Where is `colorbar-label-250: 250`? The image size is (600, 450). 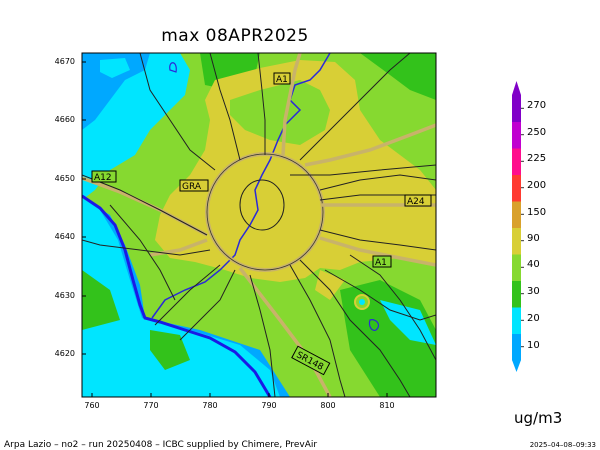 colorbar-label-250: 250 is located at coordinates (537, 132).